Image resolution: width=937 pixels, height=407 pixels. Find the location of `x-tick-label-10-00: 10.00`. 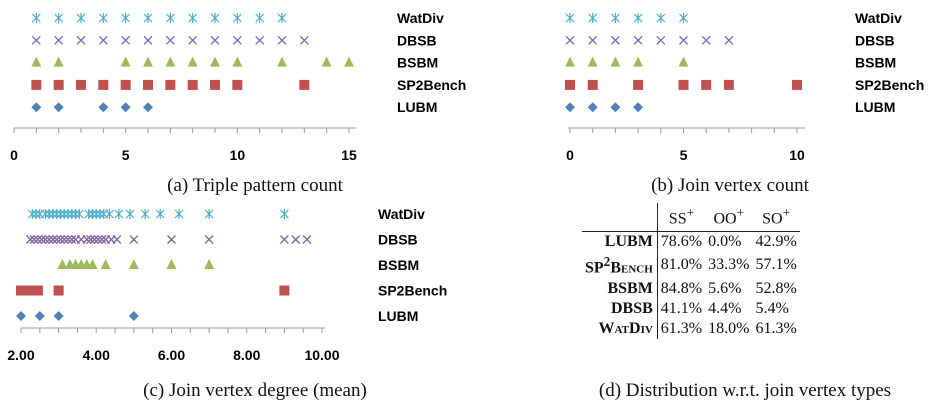

x-tick-label-10-00: 10.00 is located at coordinates (321, 355).